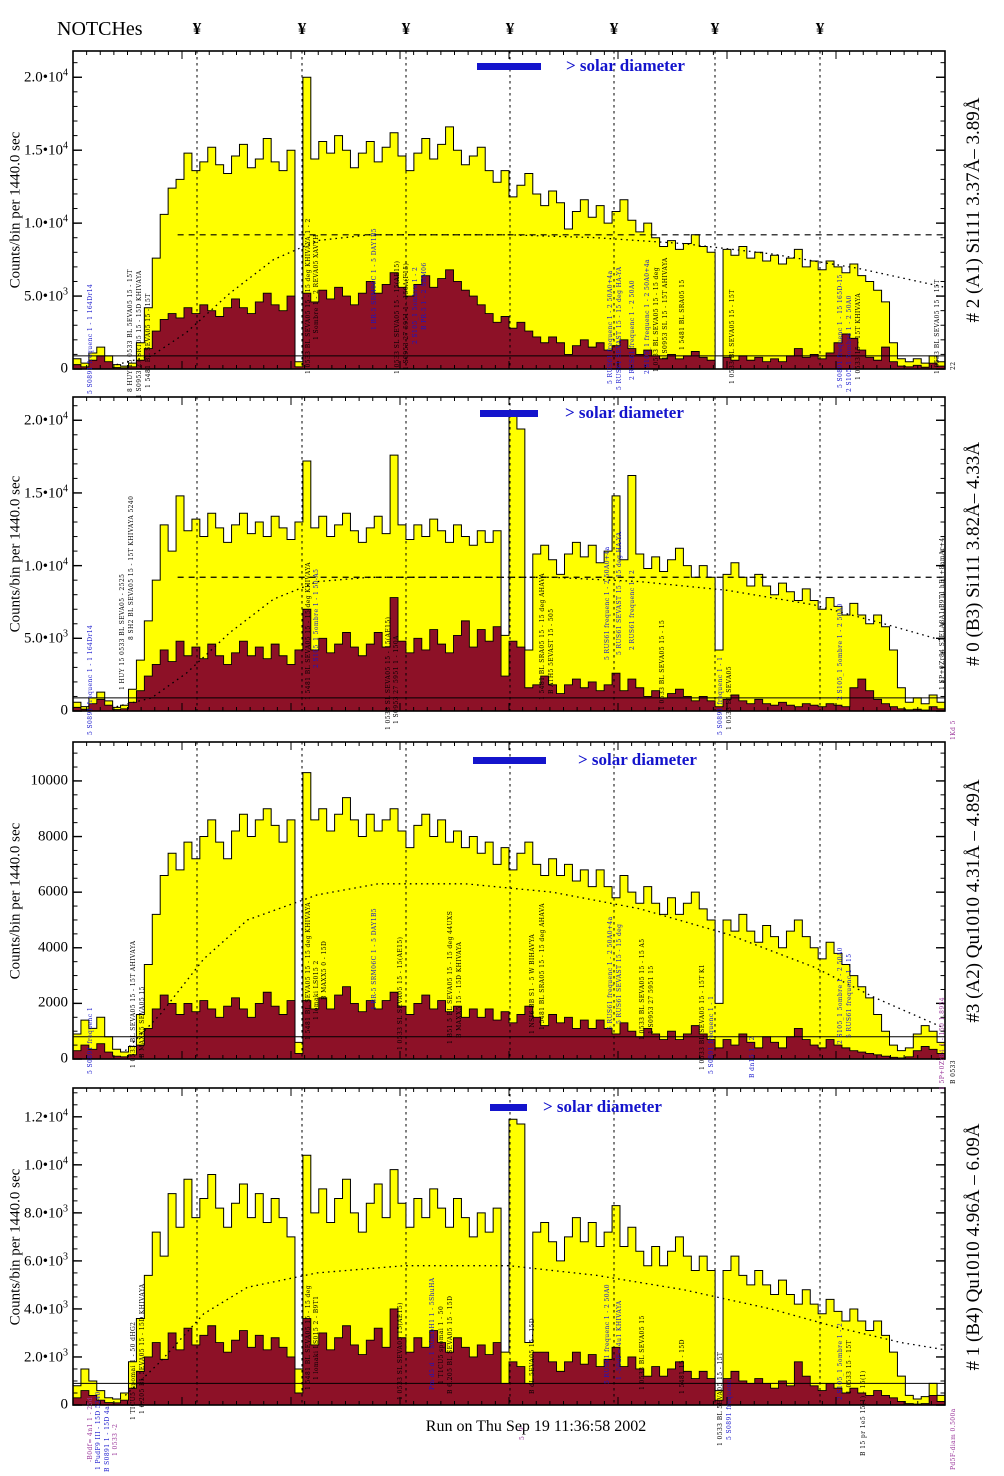 The width and height of the screenshot is (1004, 1476). What do you see at coordinates (682, 1366) in the screenshot?
I see `event-annotation: 1 5481 15 - 15D` at bounding box center [682, 1366].